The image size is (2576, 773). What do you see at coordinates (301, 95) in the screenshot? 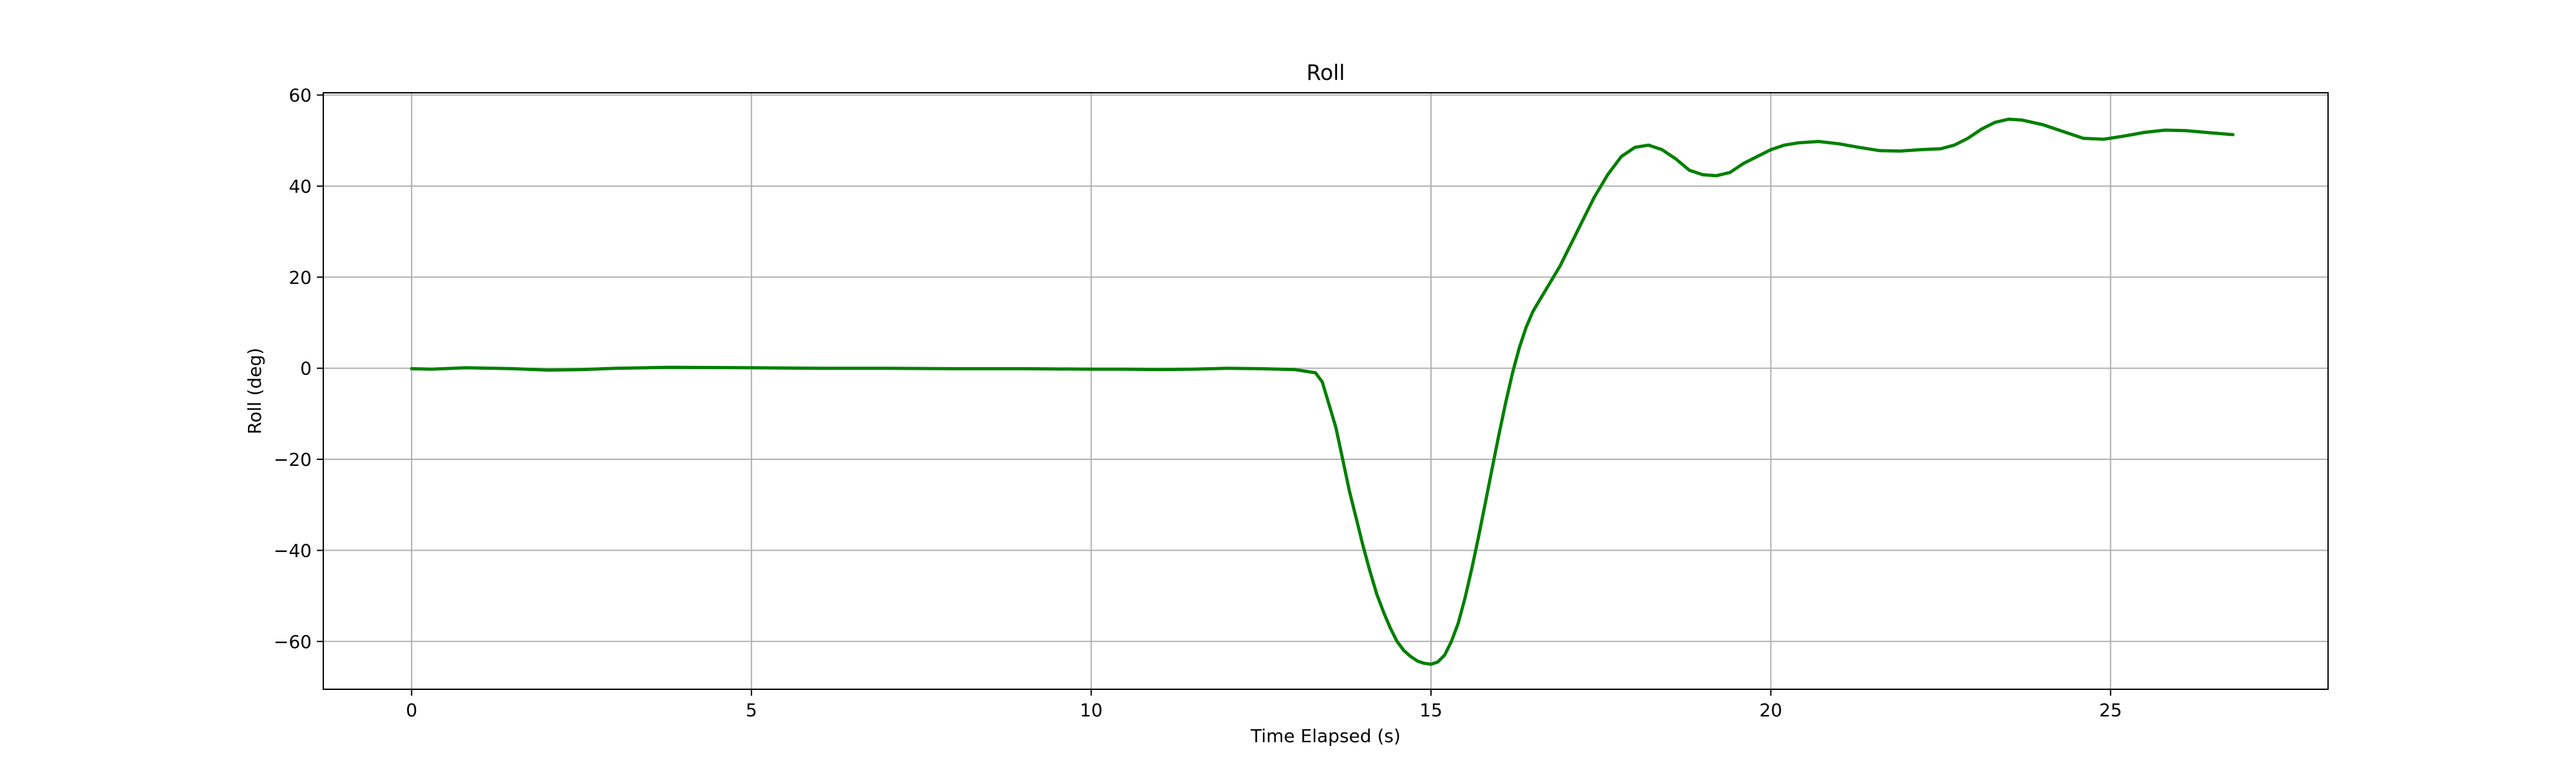
I see `y-tick-label: 60` at bounding box center [301, 95].